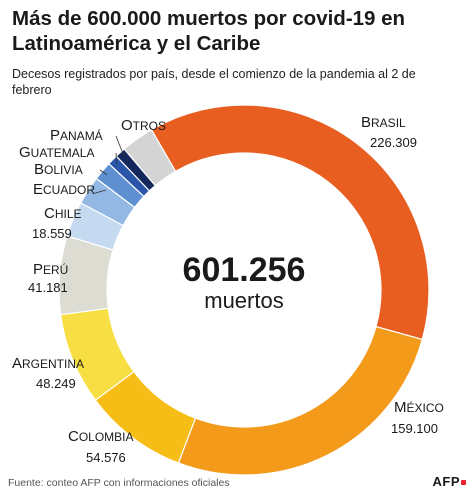 Image resolution: width=474 pixels, height=499 pixels. I want to click on slice-label-chile: CHILE, so click(63, 213).